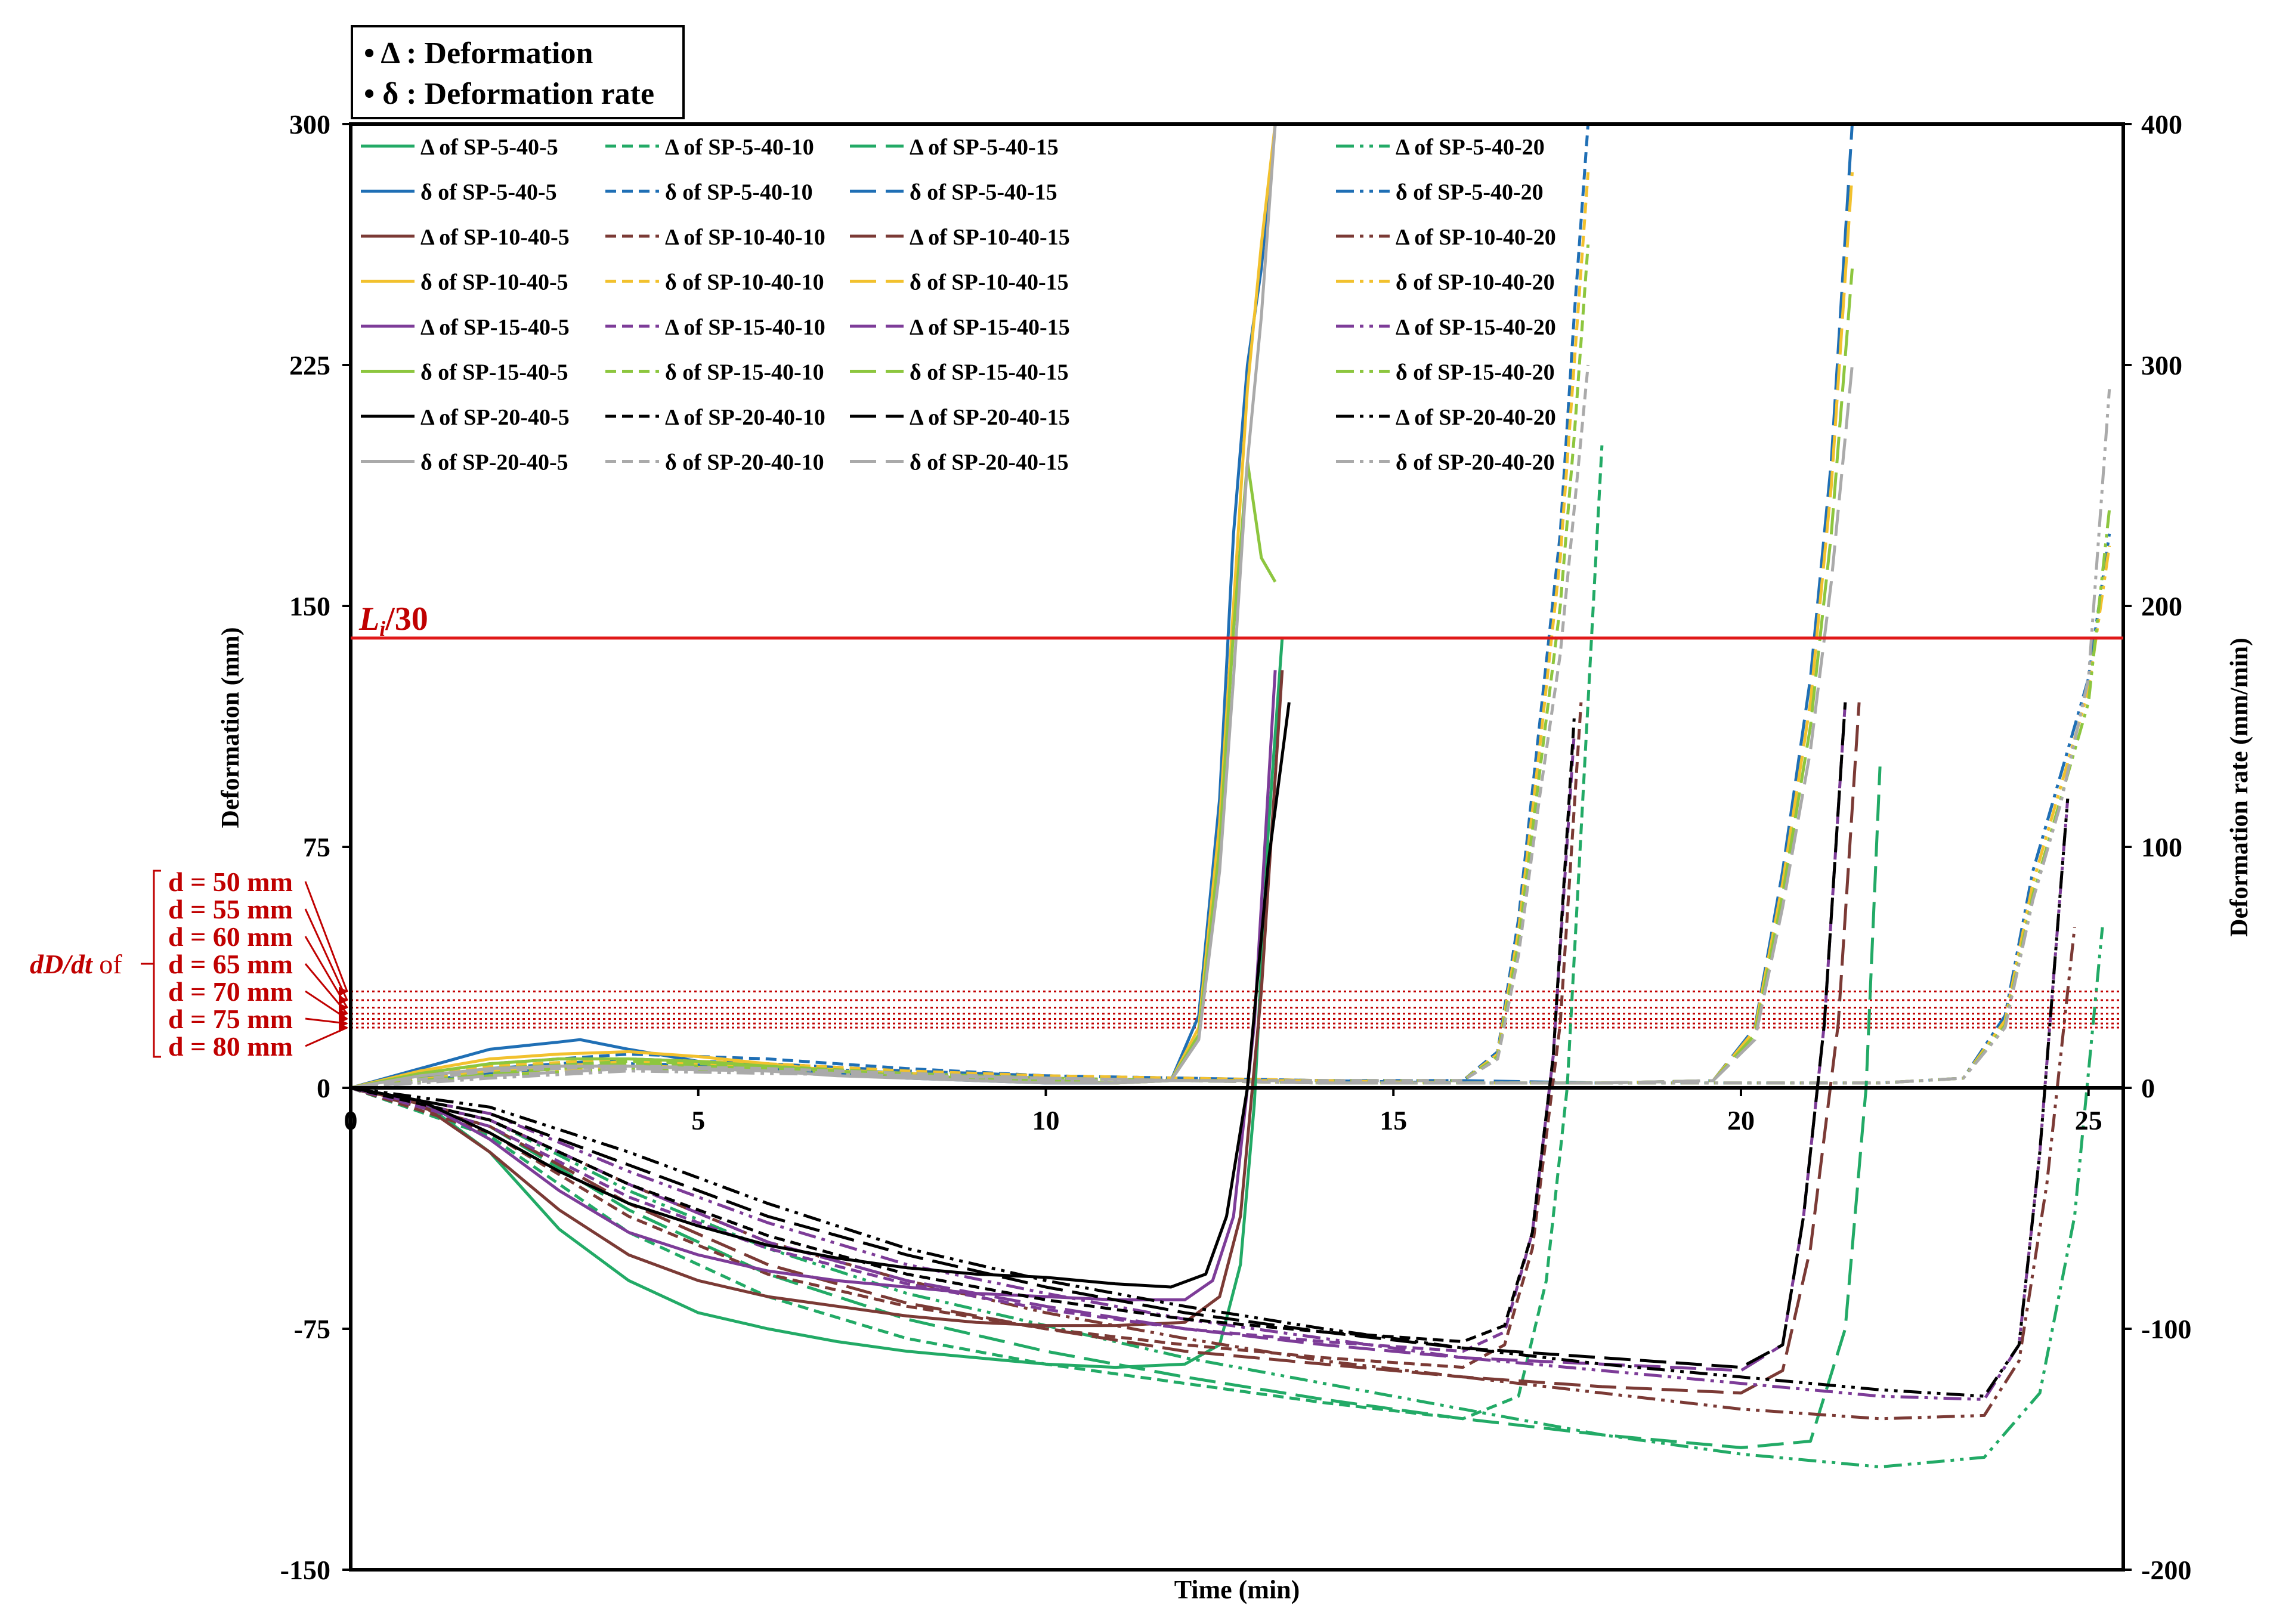 This screenshot has width=2270, height=1624. I want to click on y-left-tick-label-3: 75, so click(317, 847).